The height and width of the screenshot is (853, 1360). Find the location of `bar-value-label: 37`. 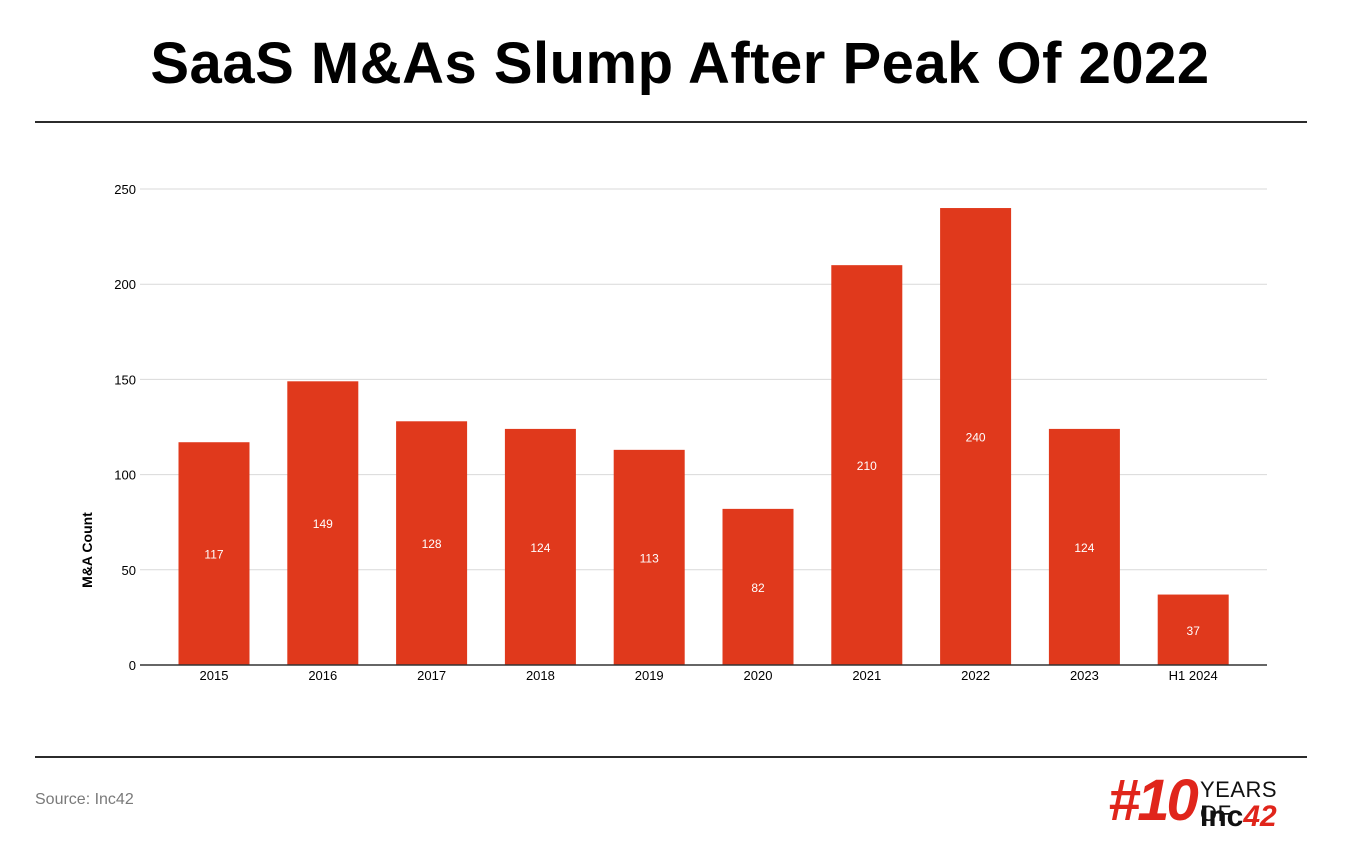

bar-value-label: 37 is located at coordinates (1194, 631).